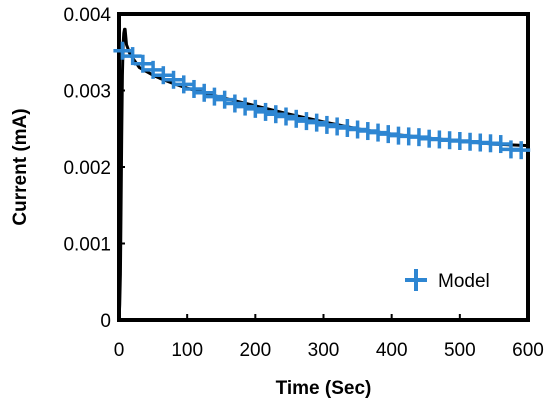 This screenshot has height=406, width=550. Describe the element at coordinates (87, 92) in the screenshot. I see `y-tick-label: 0.003` at that location.